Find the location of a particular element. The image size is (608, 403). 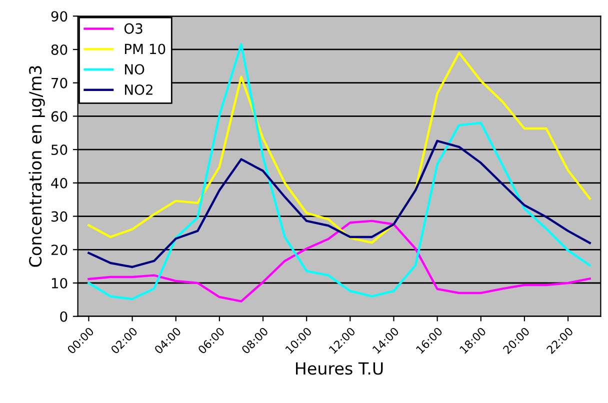

legend-label: NO is located at coordinates (134, 69).